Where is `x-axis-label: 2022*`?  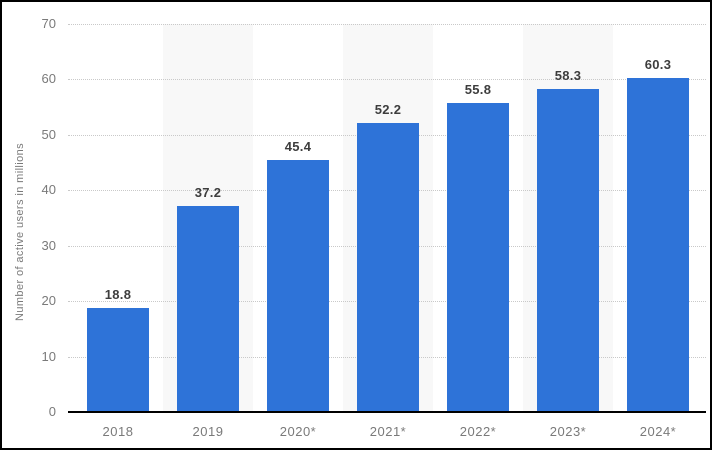
x-axis-label: 2022* is located at coordinates (478, 431).